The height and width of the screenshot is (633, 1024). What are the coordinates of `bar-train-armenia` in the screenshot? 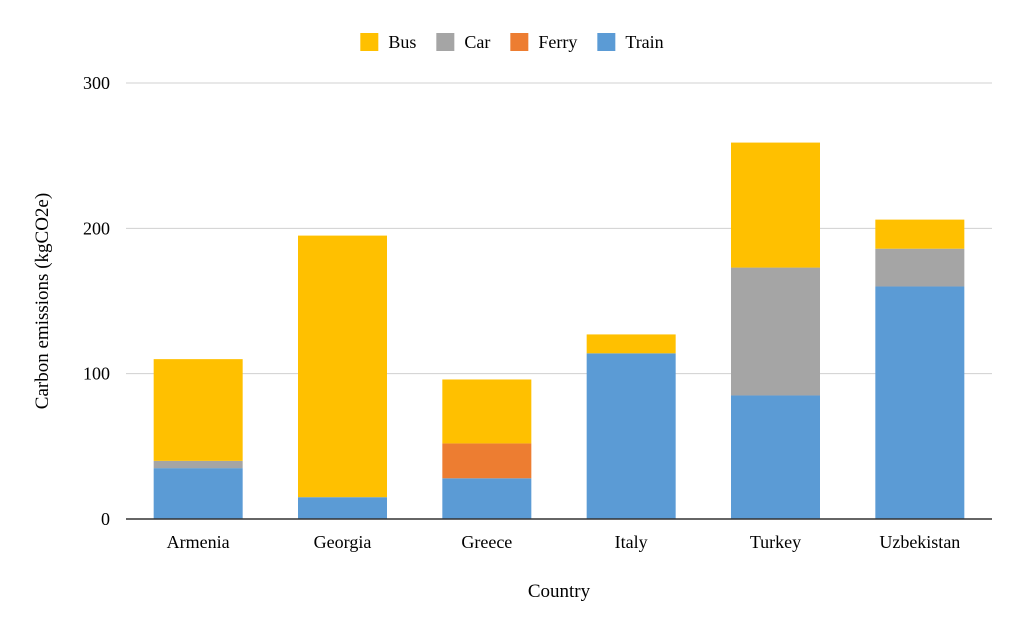 It's located at (198, 493).